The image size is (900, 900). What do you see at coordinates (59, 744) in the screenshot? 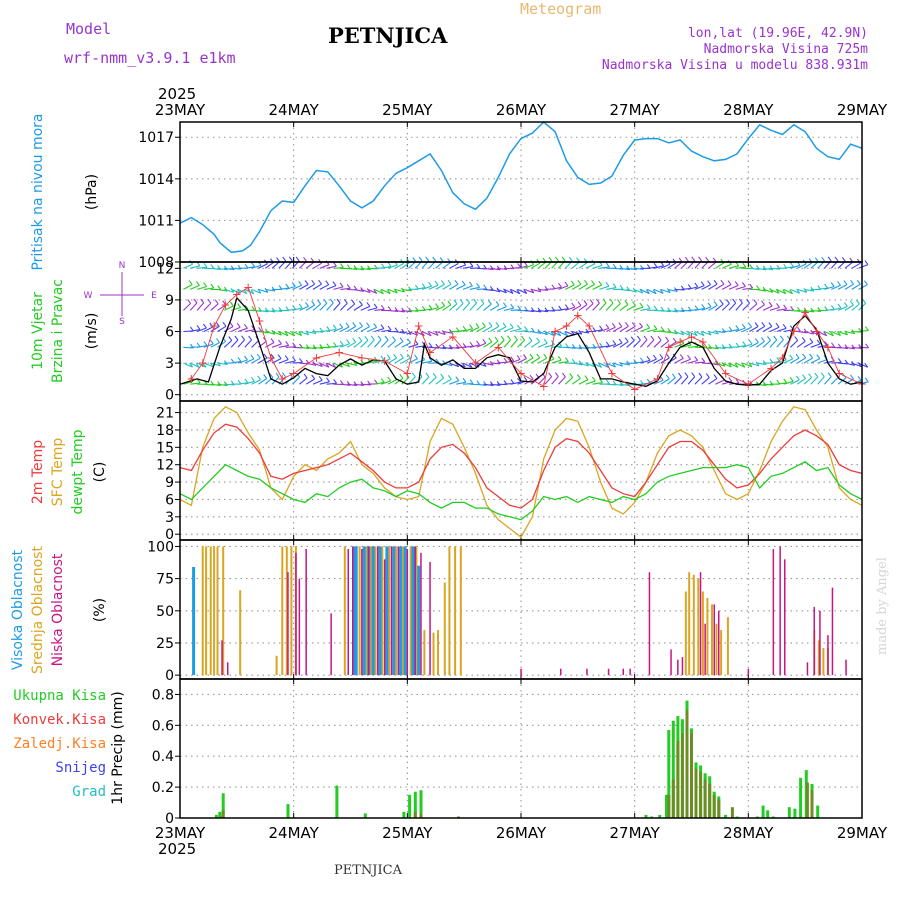
I see `legend-freezing-precip: Zaledj.Kisa` at bounding box center [59, 744].